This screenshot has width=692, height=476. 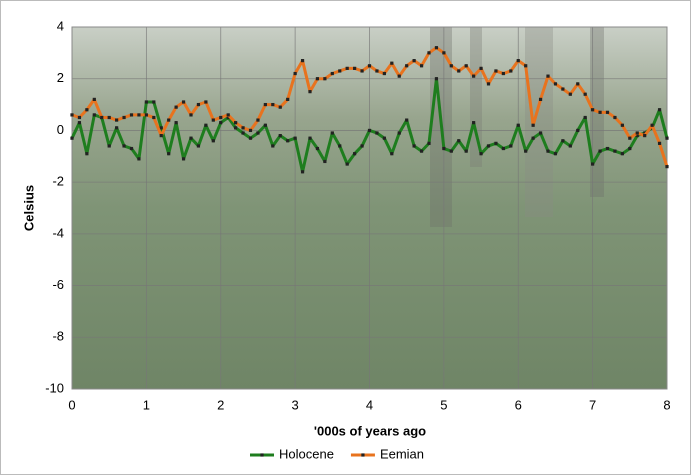 I want to click on x-tick-label: 2, so click(x=220, y=404).